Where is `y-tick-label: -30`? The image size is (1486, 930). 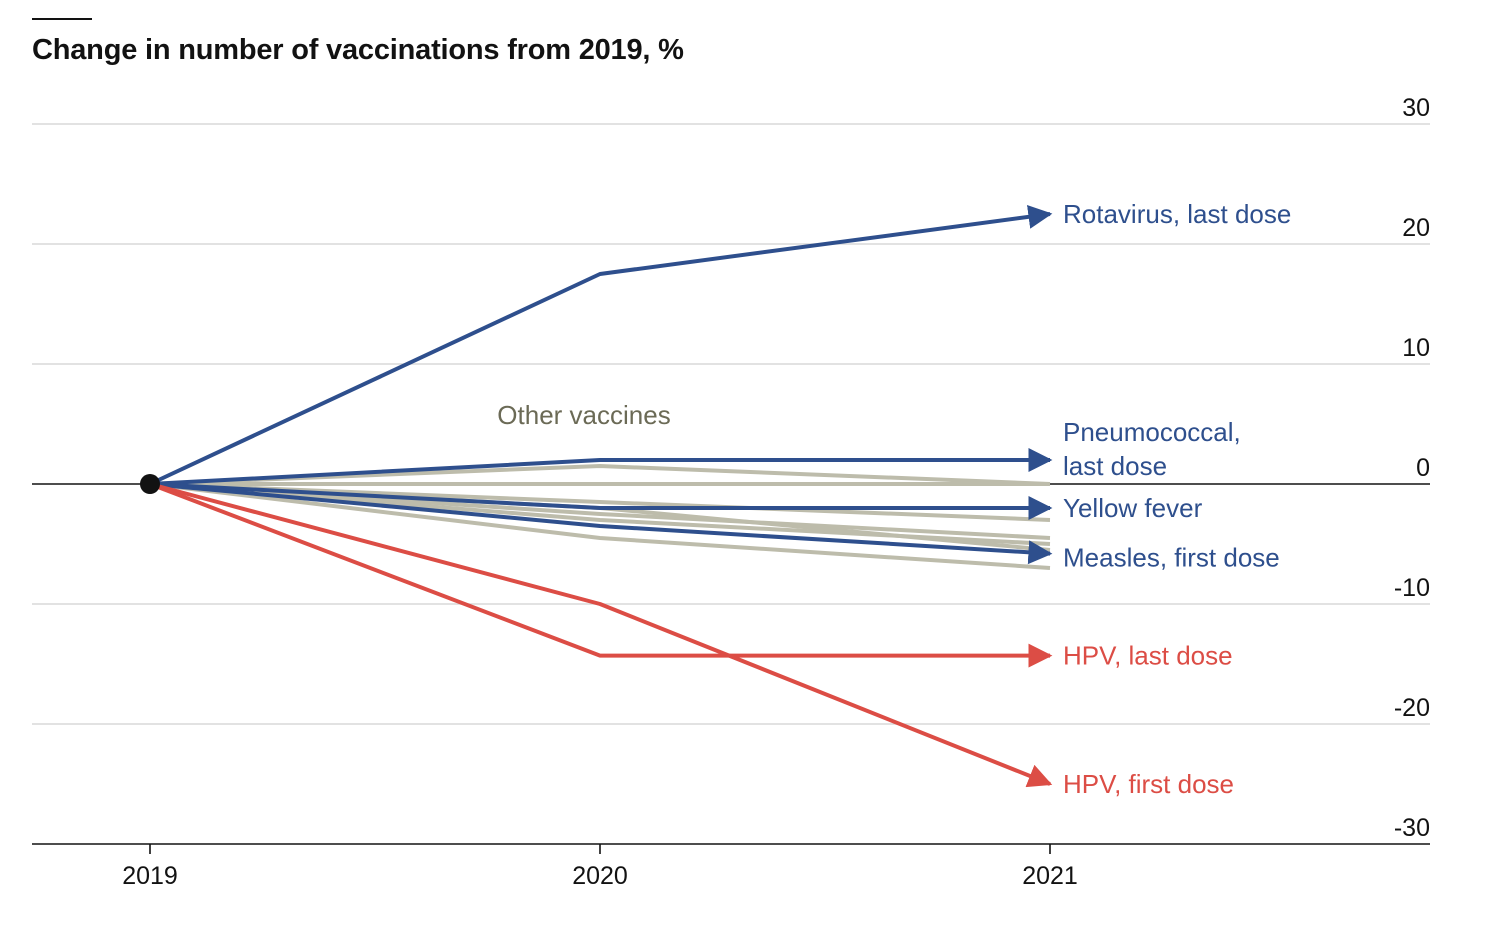 y-tick-label: -30 is located at coordinates (1412, 828).